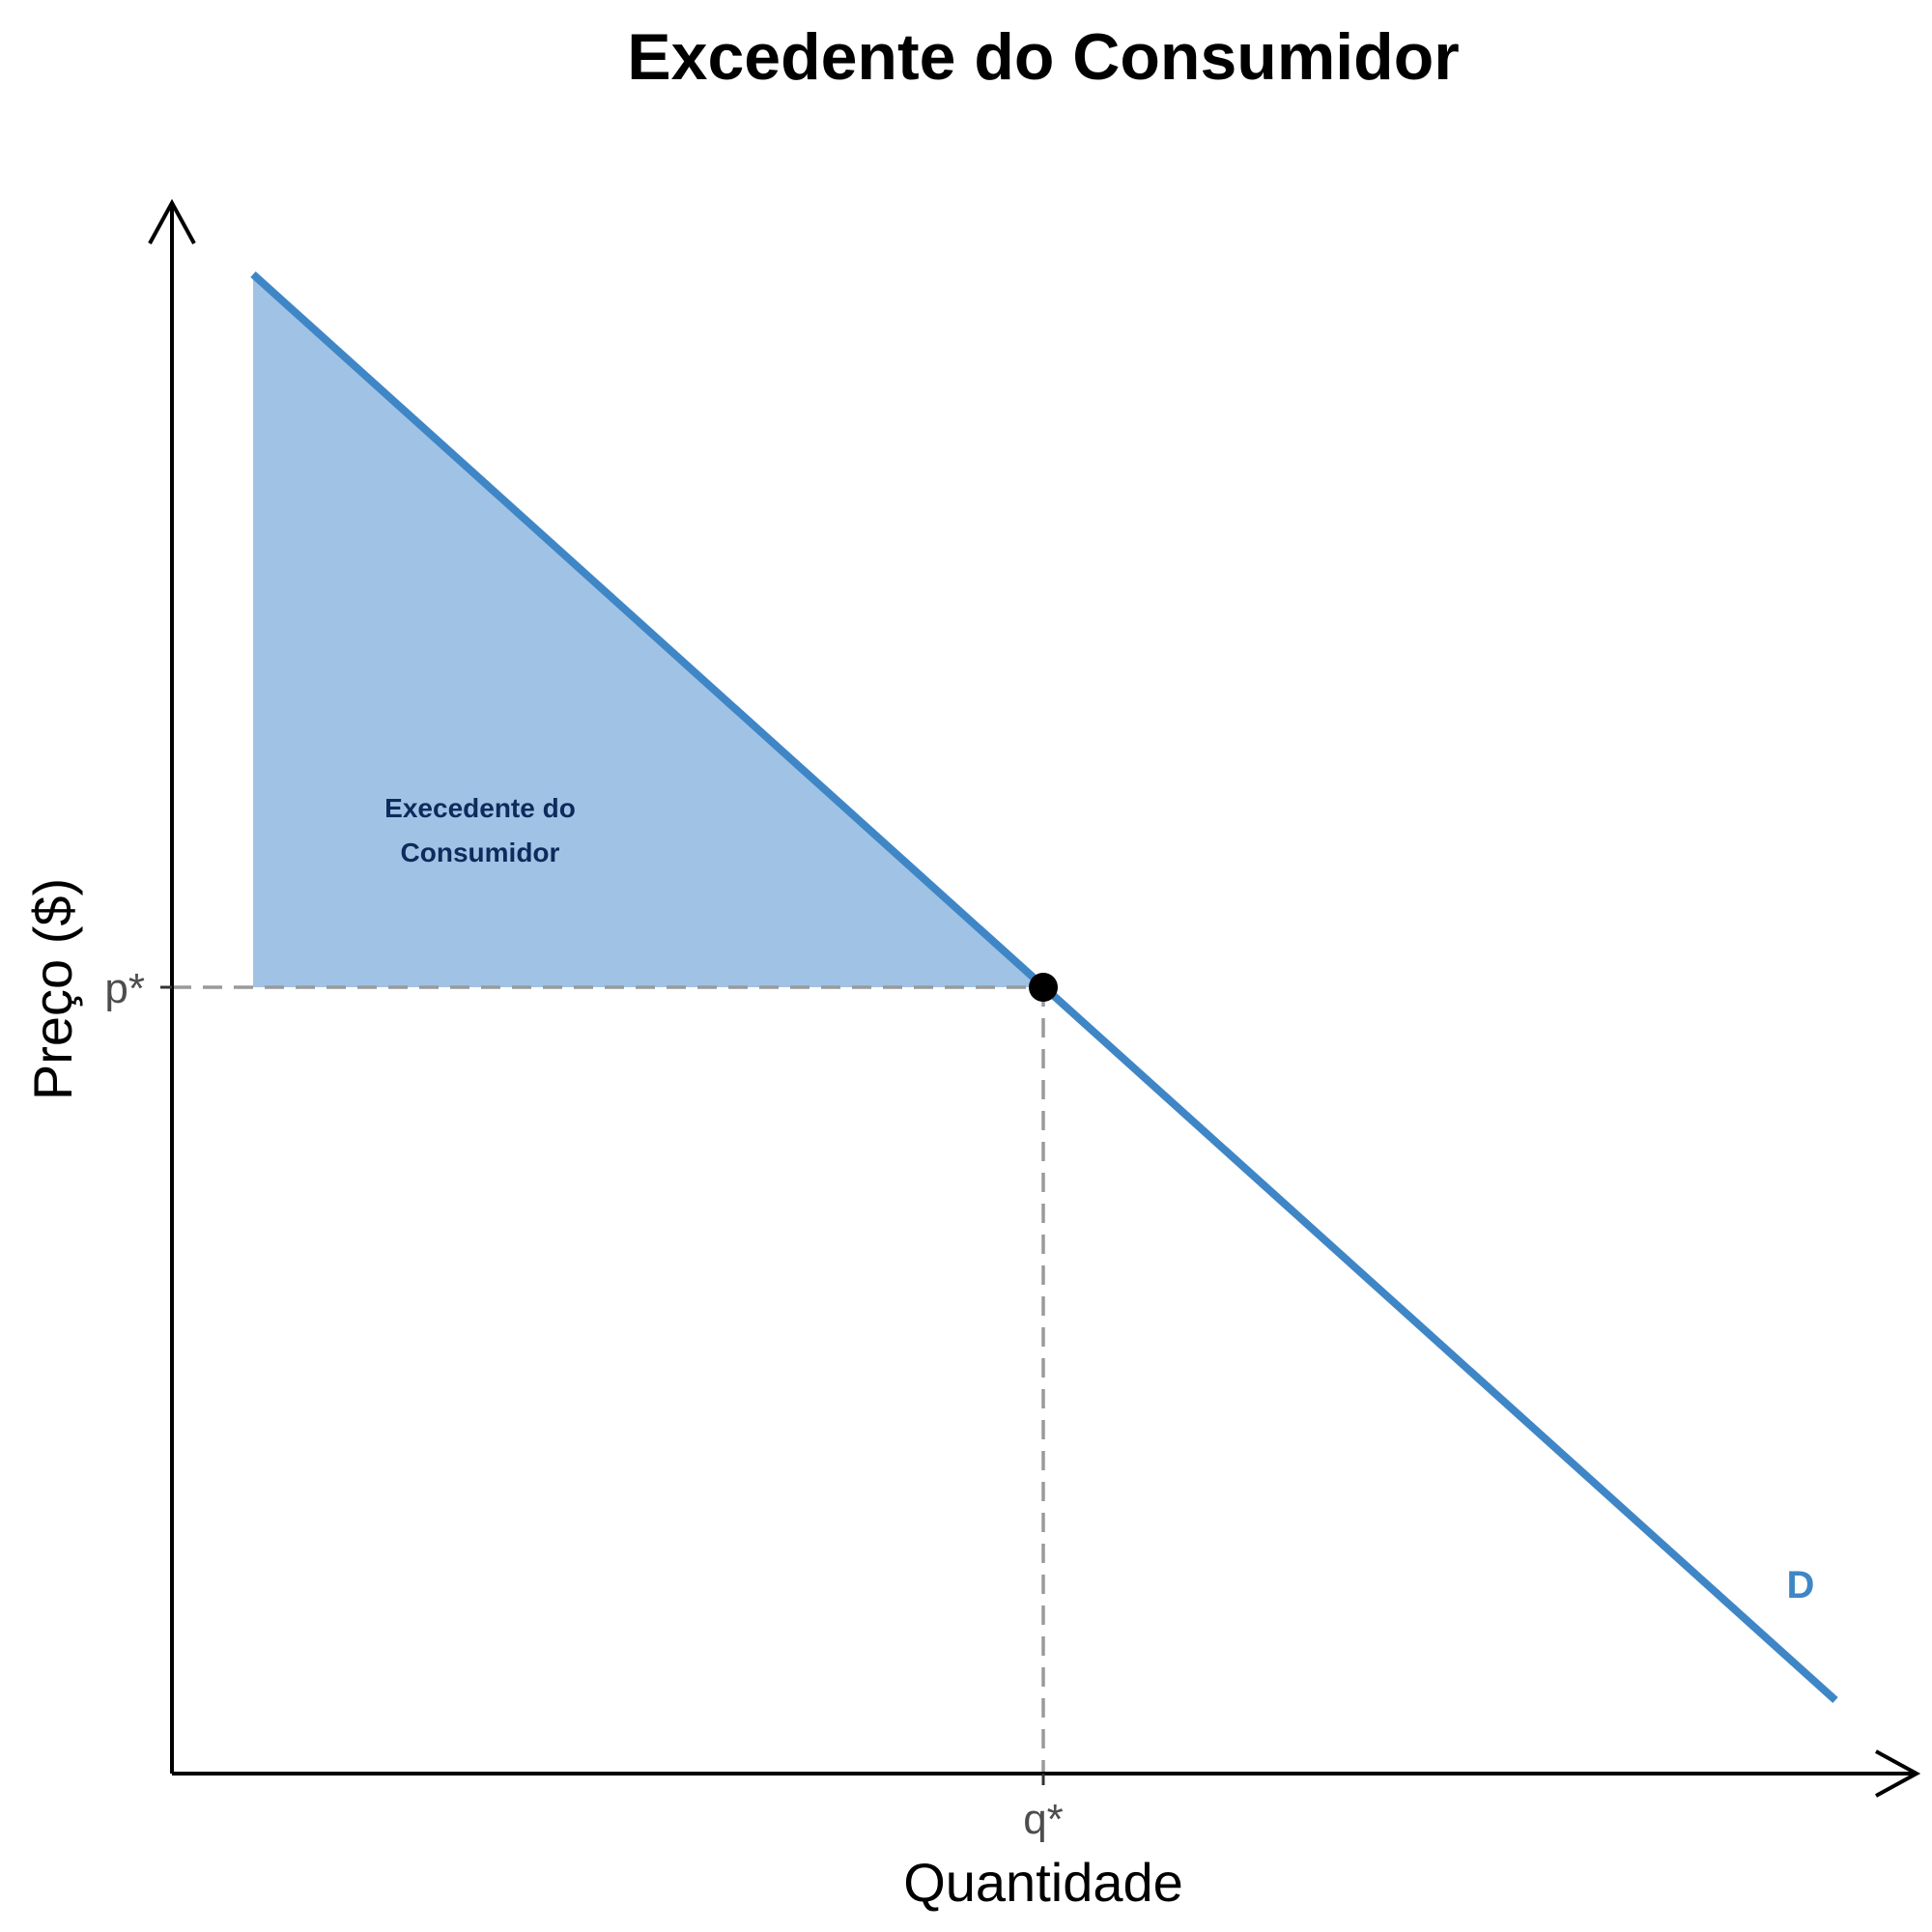  I want to click on consumer-surplus-label-line1: Execedente do, so click(480, 808).